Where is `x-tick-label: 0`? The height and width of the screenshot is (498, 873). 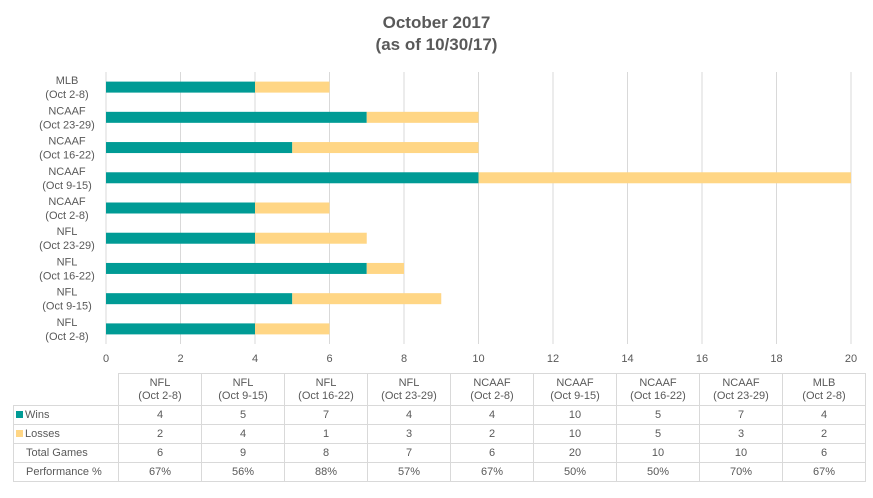
x-tick-label: 0 is located at coordinates (106, 359).